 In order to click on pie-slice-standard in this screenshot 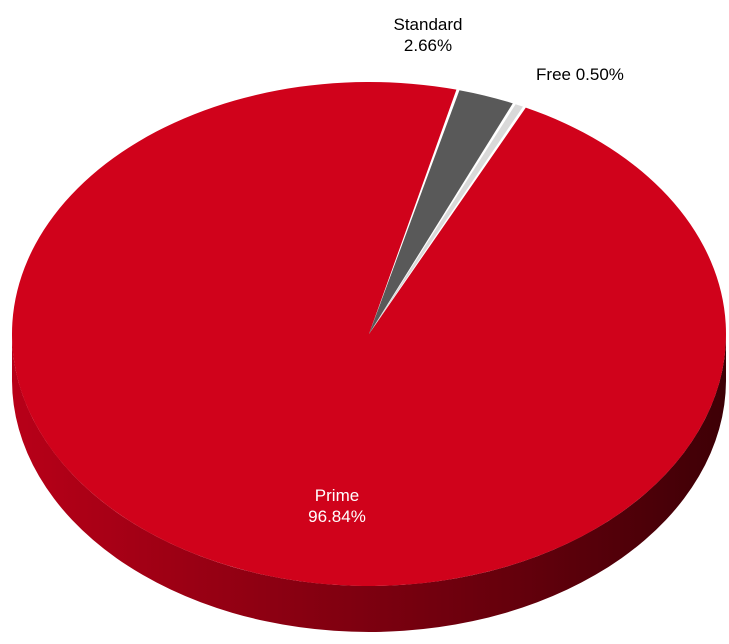, I will do `click(441, 212)`.